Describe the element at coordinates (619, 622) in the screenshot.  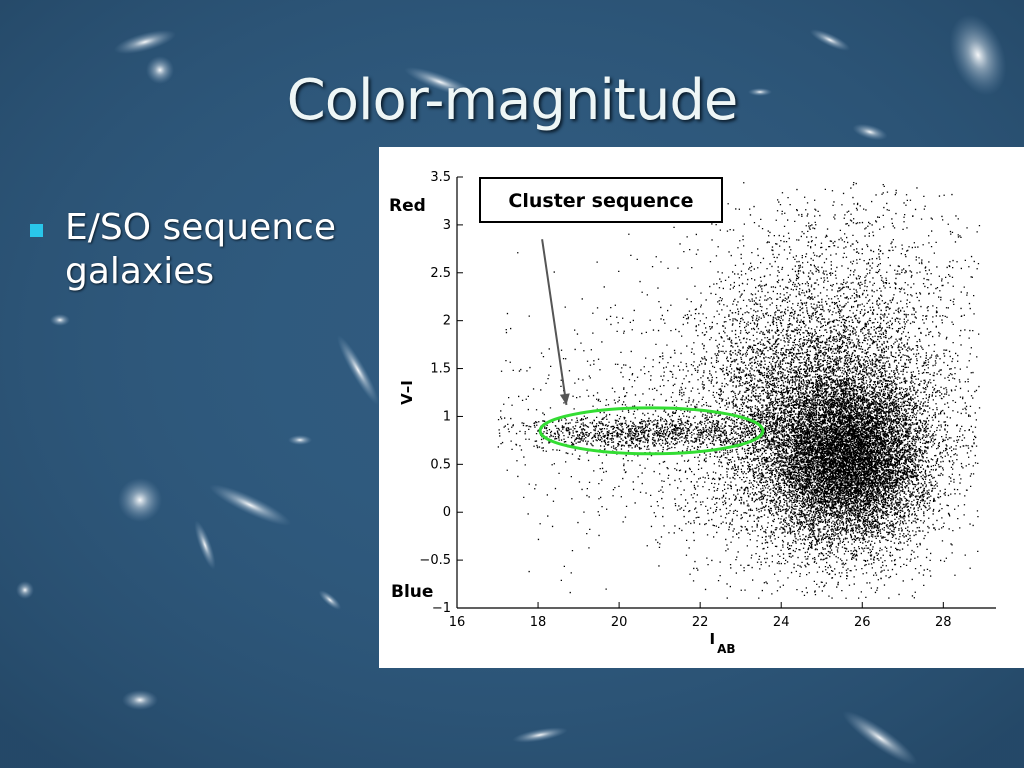
I see `x-tick-label: 20` at that location.